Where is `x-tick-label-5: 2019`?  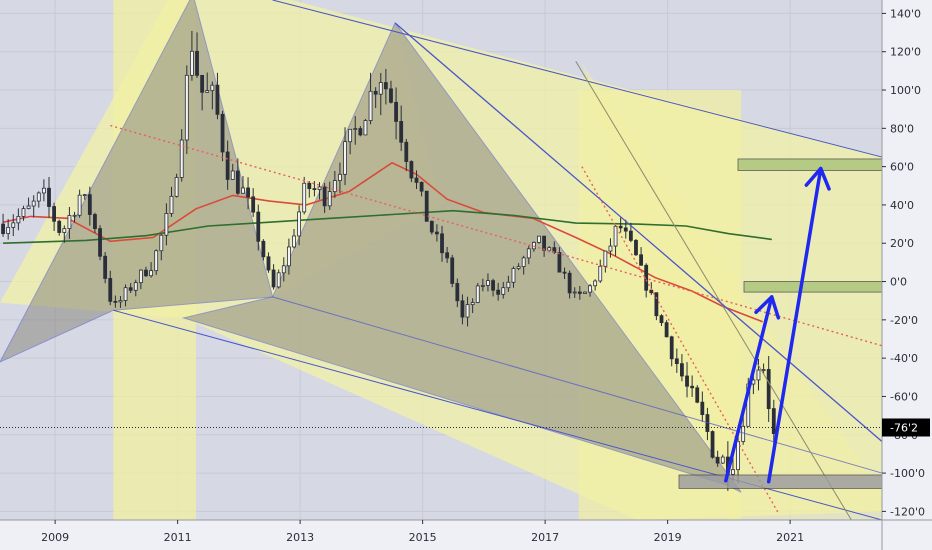 x-tick-label-5: 2019 is located at coordinates (668, 537).